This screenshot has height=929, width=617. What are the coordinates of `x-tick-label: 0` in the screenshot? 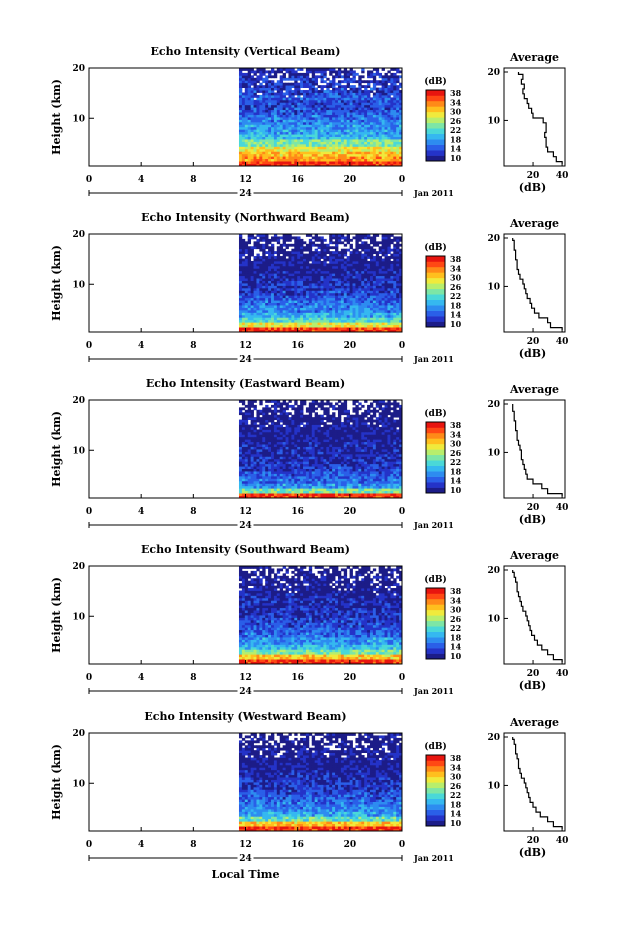 It's located at (89, 346).